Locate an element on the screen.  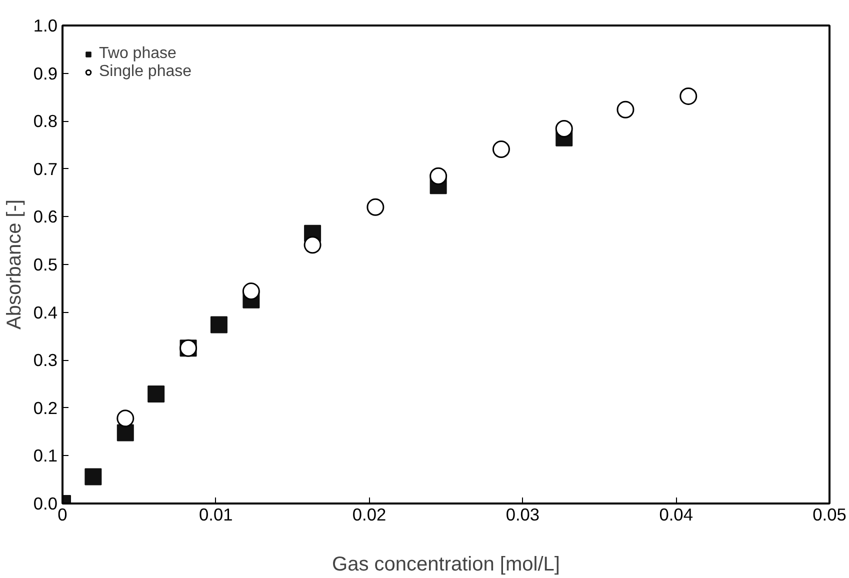
legend-label: Two phase is located at coordinates (137, 54).